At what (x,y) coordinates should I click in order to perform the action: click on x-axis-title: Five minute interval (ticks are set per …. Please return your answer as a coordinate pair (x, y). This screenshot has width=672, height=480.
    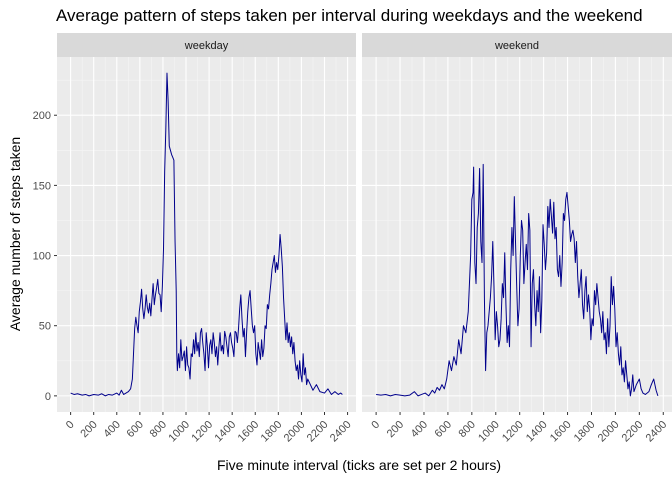
    Looking at the image, I should click on (359, 465).